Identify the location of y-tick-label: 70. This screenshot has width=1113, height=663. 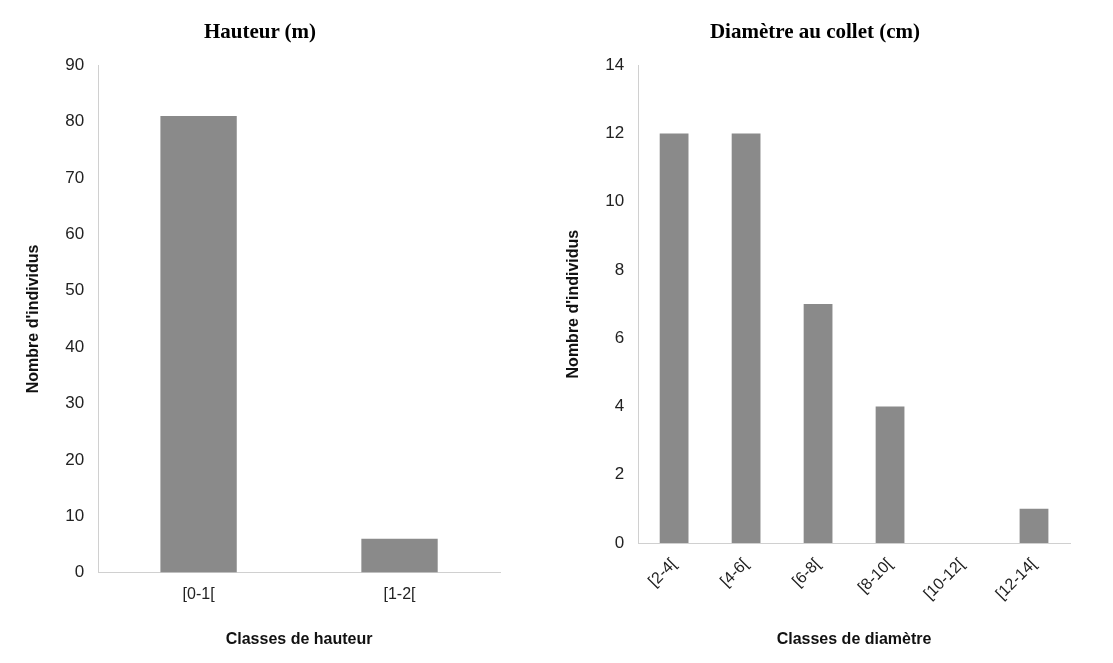
(75, 177).